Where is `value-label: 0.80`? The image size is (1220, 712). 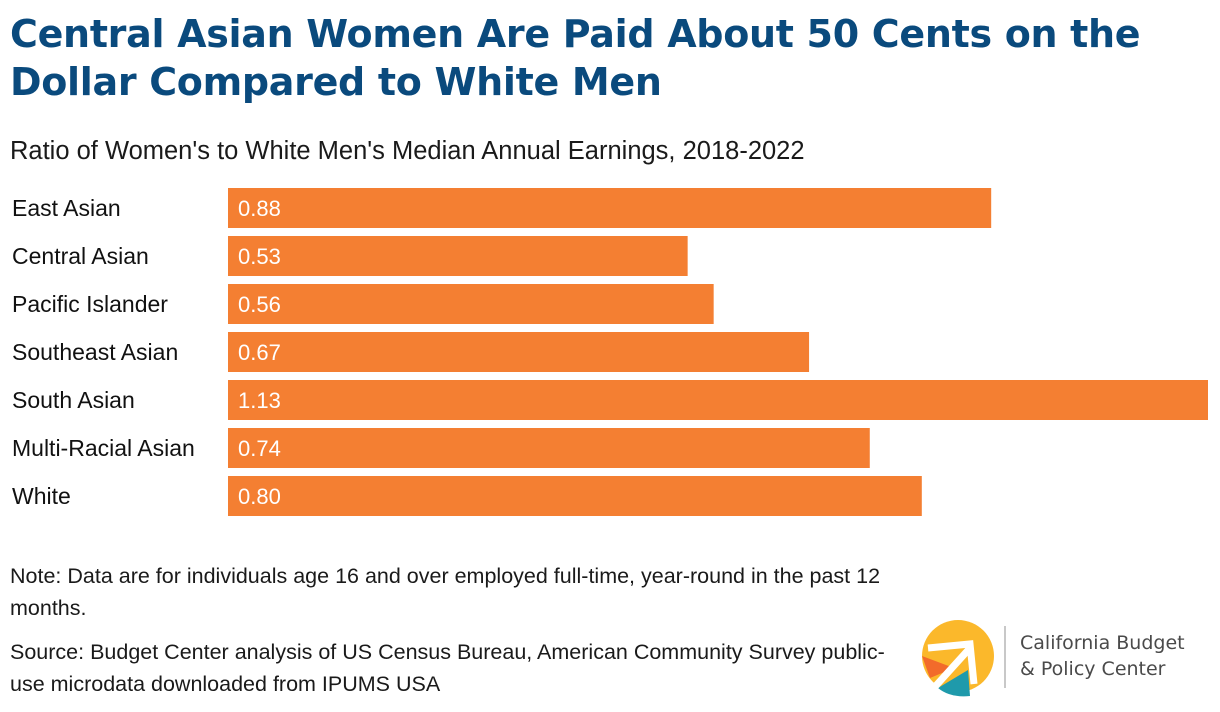
value-label: 0.80 is located at coordinates (259, 496).